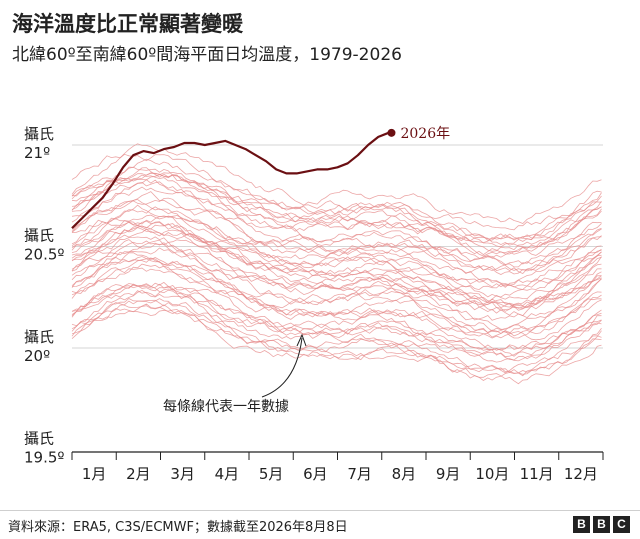  Describe the element at coordinates (404, 474) in the screenshot. I see `x-tick-label: 8月` at that location.